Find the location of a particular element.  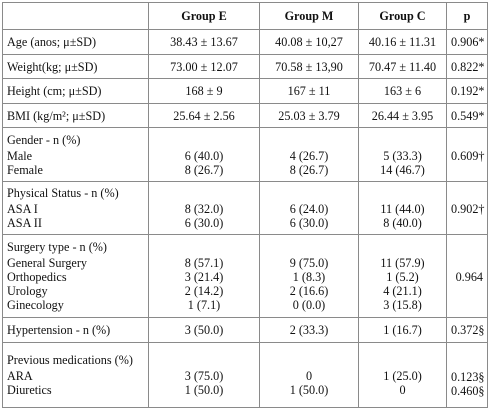

value-group-m: 6 (30.0) is located at coordinates (309, 223).